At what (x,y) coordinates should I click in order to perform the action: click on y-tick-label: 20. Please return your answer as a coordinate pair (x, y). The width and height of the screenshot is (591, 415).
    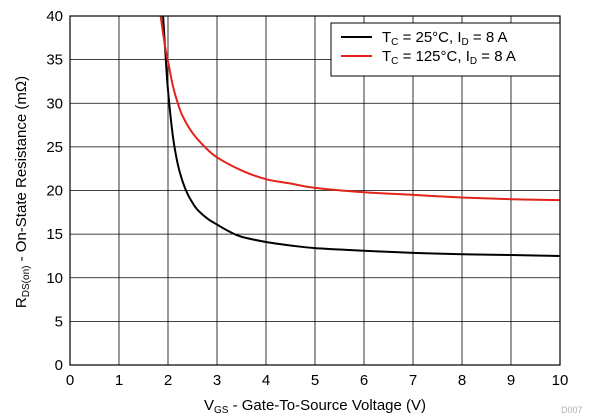
    Looking at the image, I should click on (54, 191).